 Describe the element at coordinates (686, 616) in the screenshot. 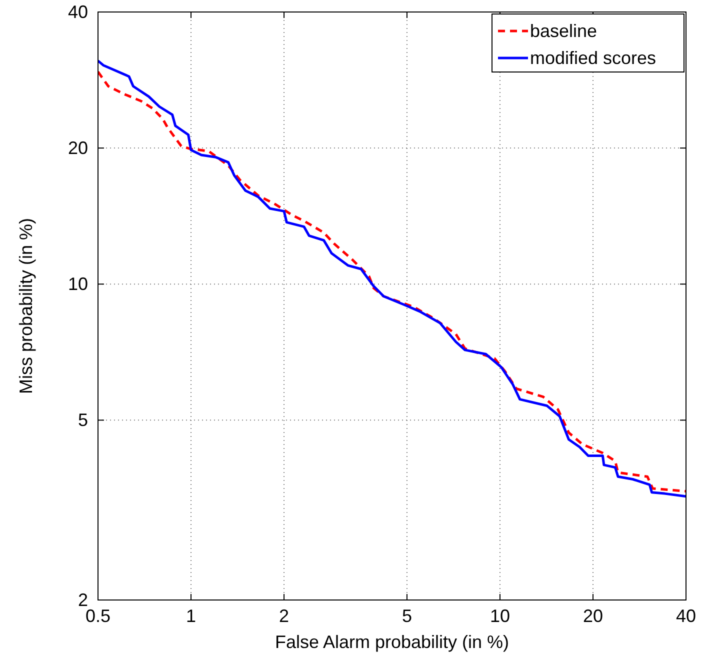

I see `x-tick-label: 40` at that location.